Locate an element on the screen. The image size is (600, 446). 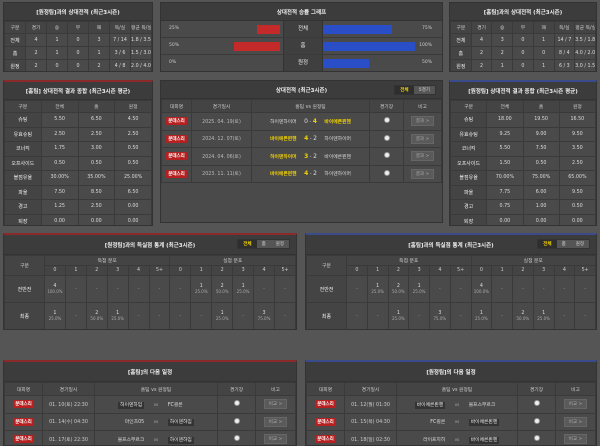
count-cell: 1 25.0% is located at coordinates (419, 289).